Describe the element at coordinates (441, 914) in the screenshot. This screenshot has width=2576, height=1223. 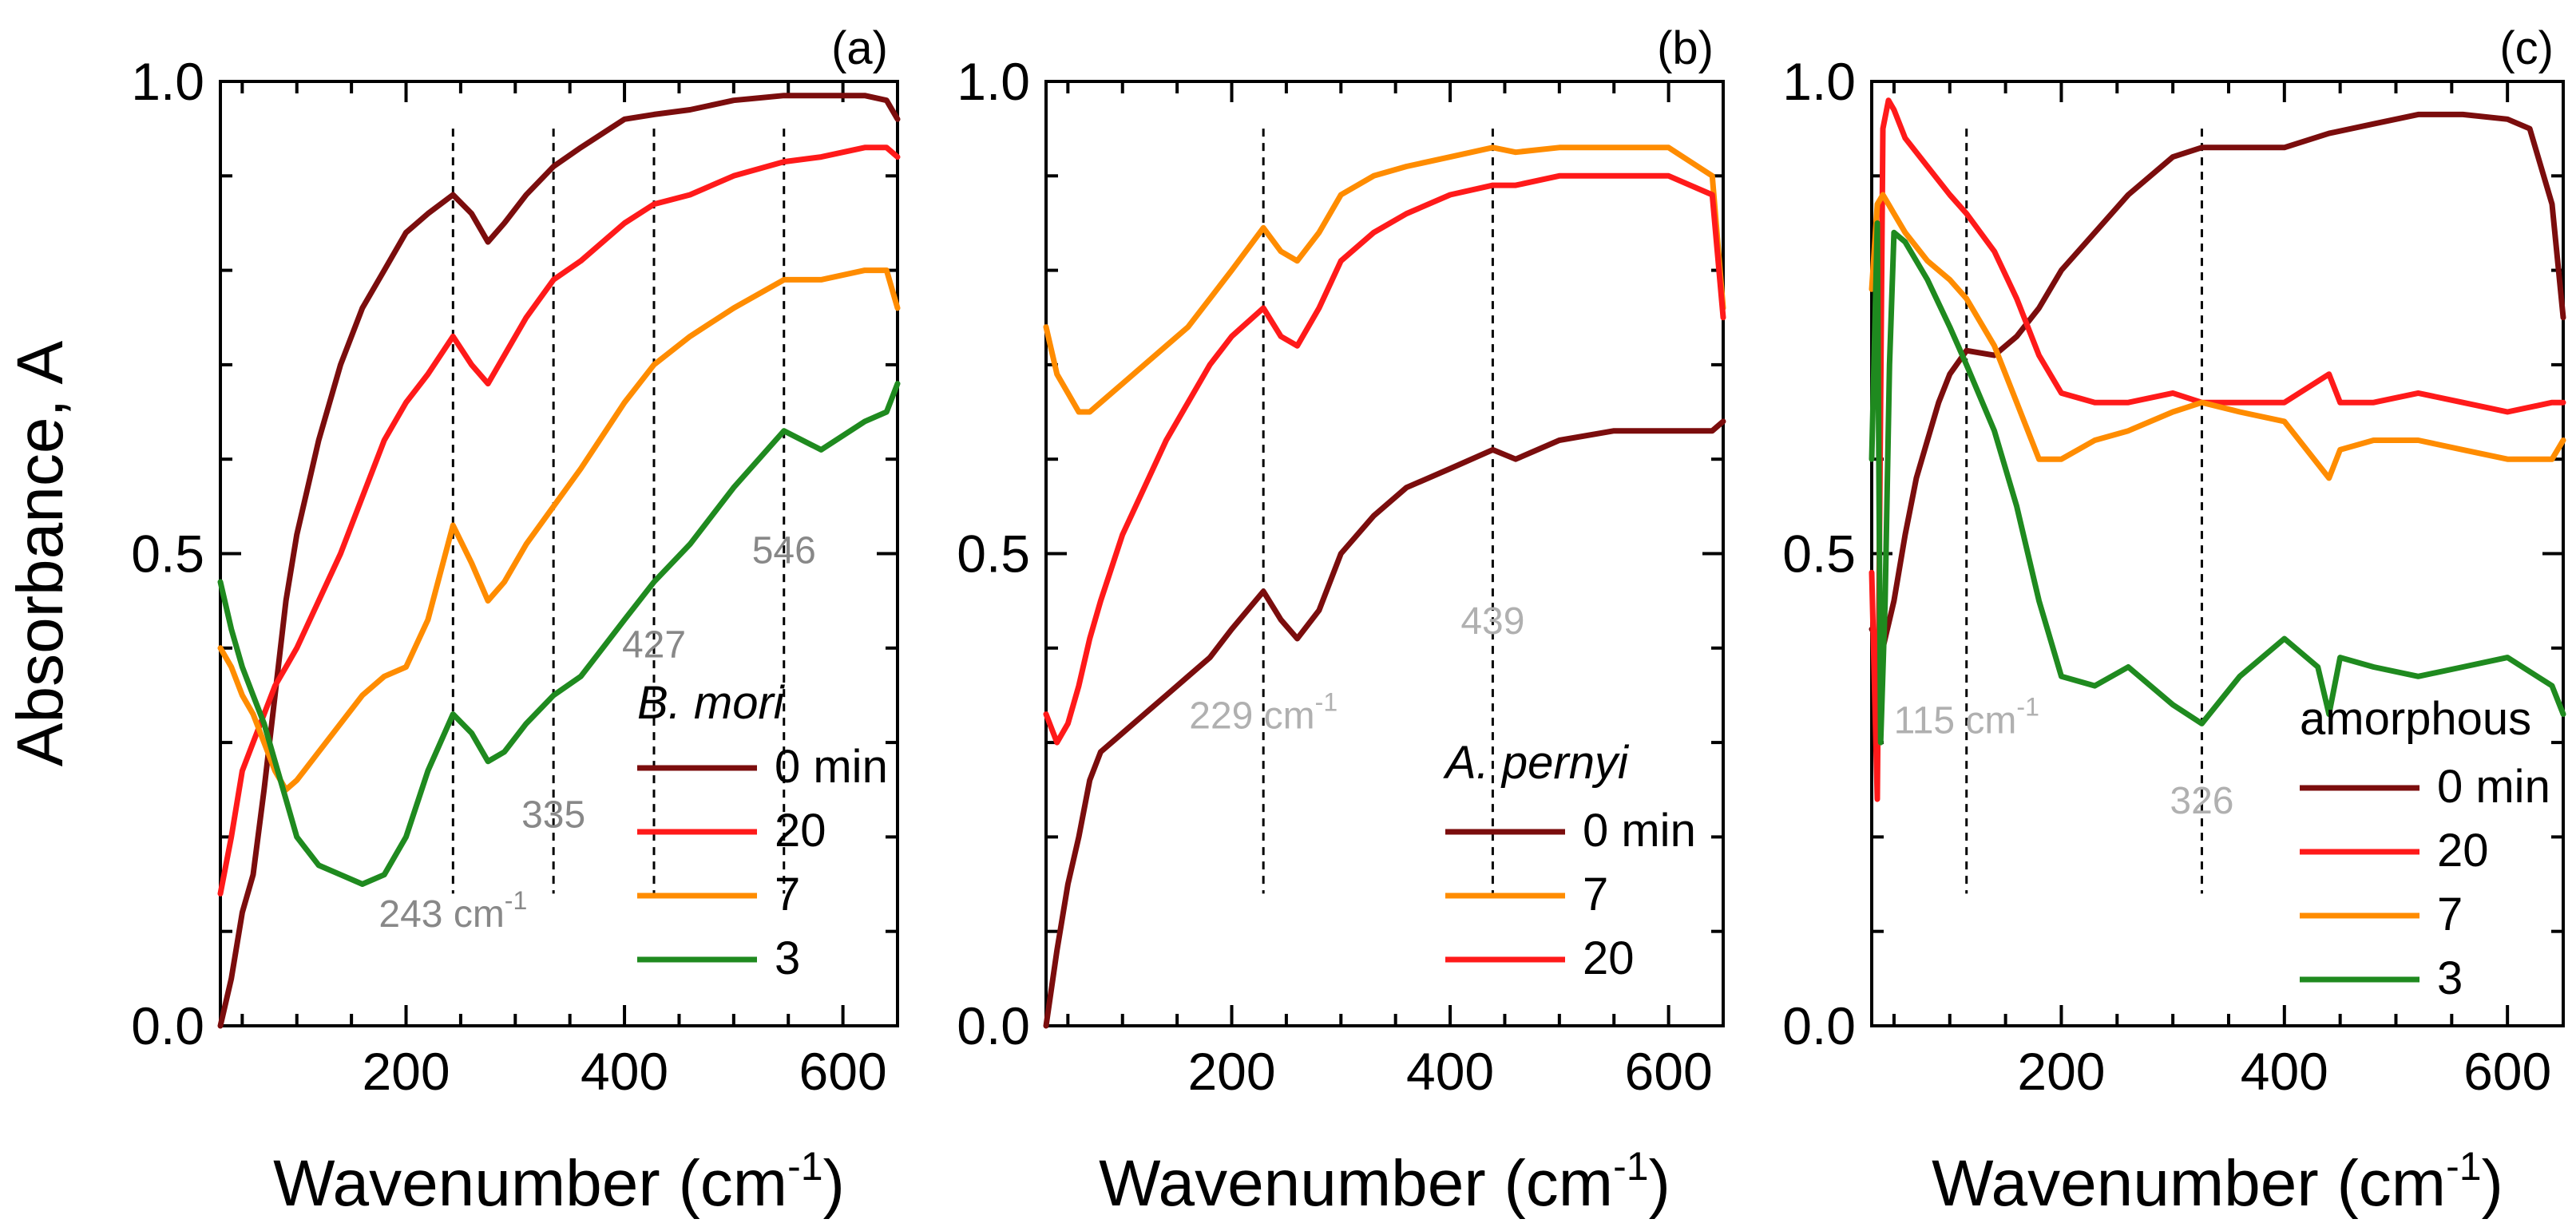
I see `peak-annotation-text: 243 cm` at that location.